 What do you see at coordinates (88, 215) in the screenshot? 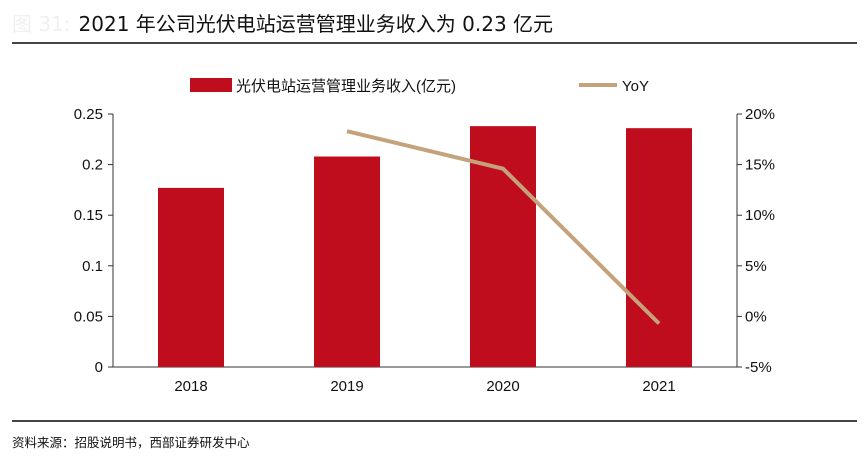
I see `left-tick-label: 0.15` at bounding box center [88, 215].